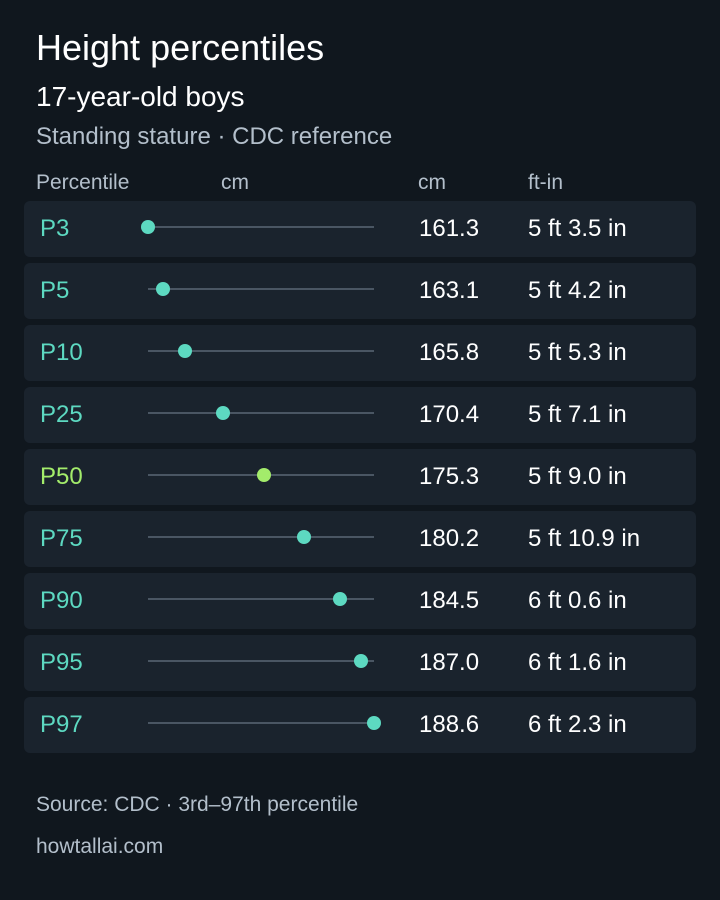 This screenshot has height=900, width=720. What do you see at coordinates (577, 414) in the screenshot?
I see `ftin-value: 5 ft 7.1 in` at bounding box center [577, 414].